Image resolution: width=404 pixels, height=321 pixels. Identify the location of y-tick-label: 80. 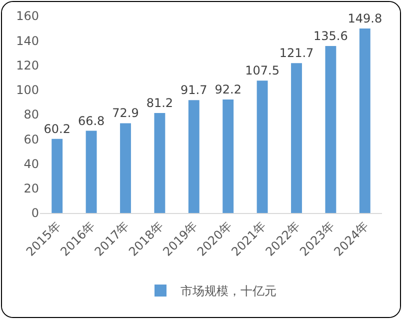
(31, 115).